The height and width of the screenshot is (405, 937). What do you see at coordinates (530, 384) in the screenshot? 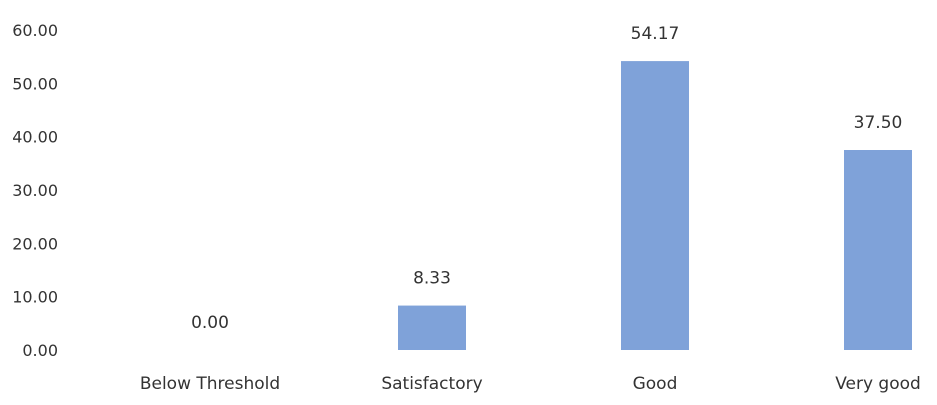
I see `x-axis: Below Threshold Satisfactory Good Very good` at bounding box center [530, 384].